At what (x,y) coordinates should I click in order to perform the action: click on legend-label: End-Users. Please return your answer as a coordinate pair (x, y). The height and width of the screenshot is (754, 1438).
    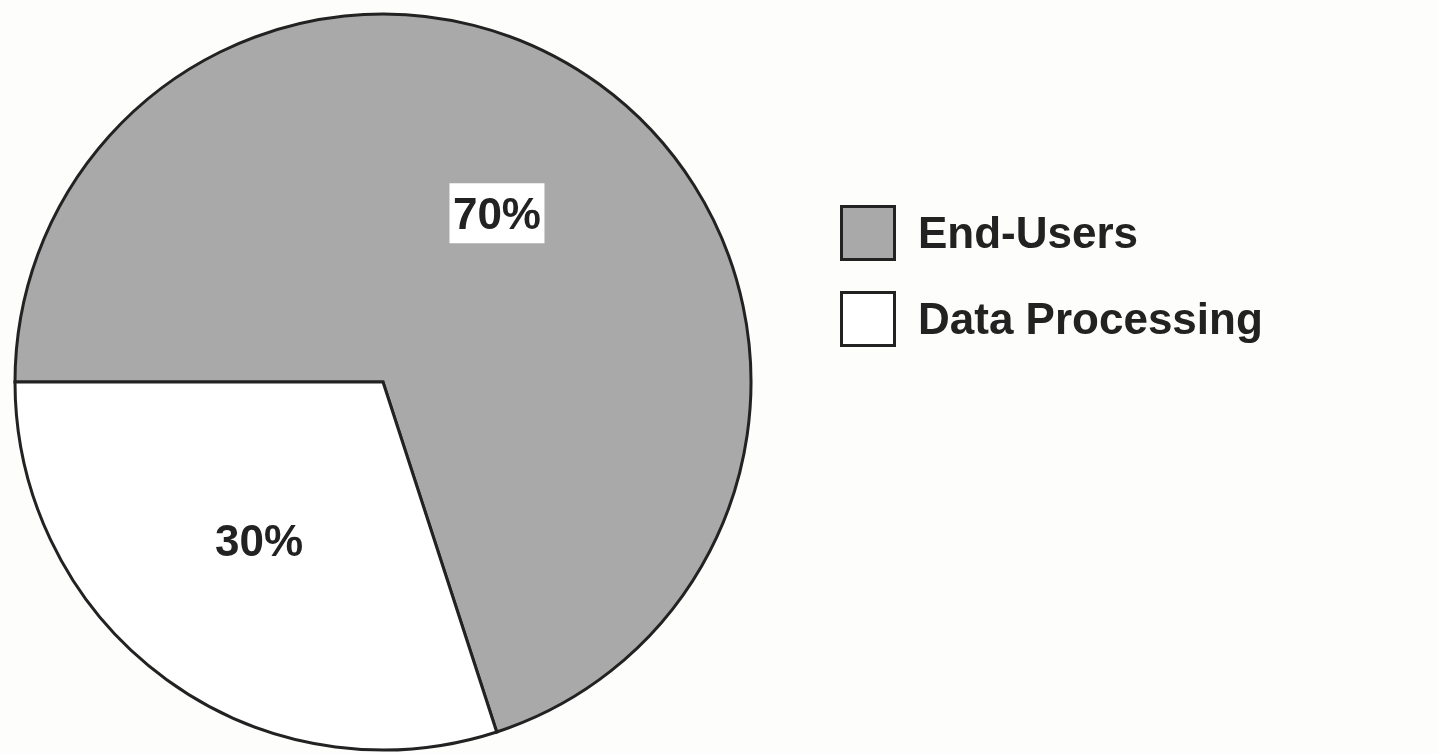
    Looking at the image, I should click on (1028, 233).